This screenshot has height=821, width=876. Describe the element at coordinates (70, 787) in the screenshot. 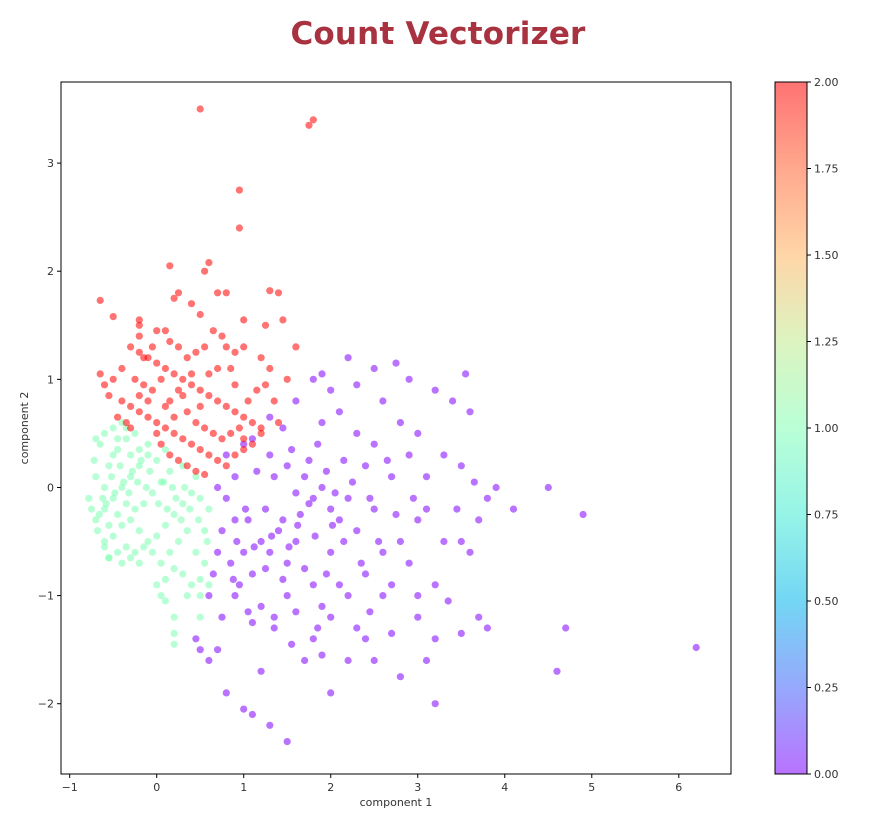

I see `x-tick-label-0: −1` at that location.